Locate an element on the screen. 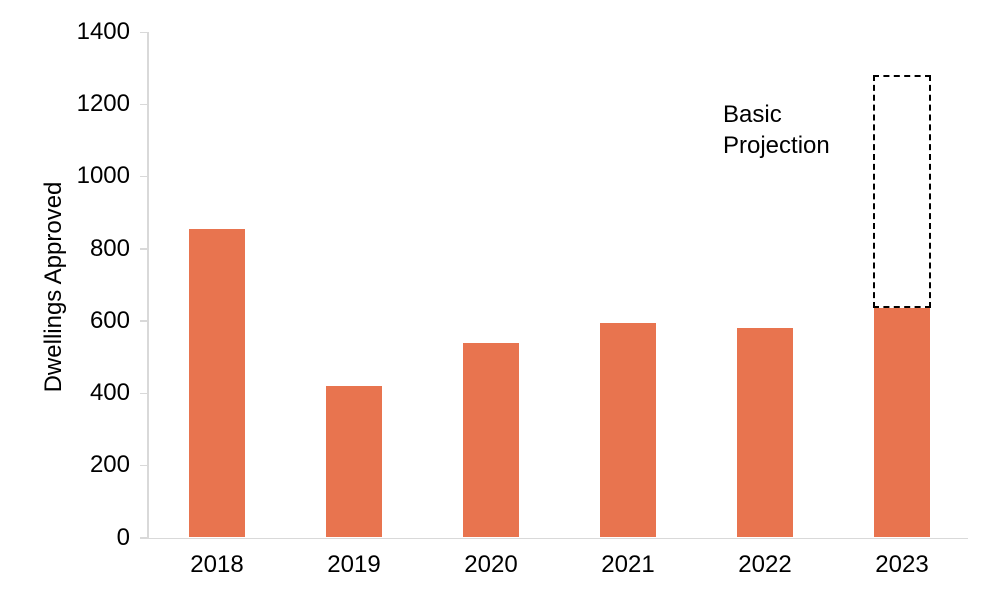 The height and width of the screenshot is (600, 1000). x-label-2019: 2019 is located at coordinates (354, 564).